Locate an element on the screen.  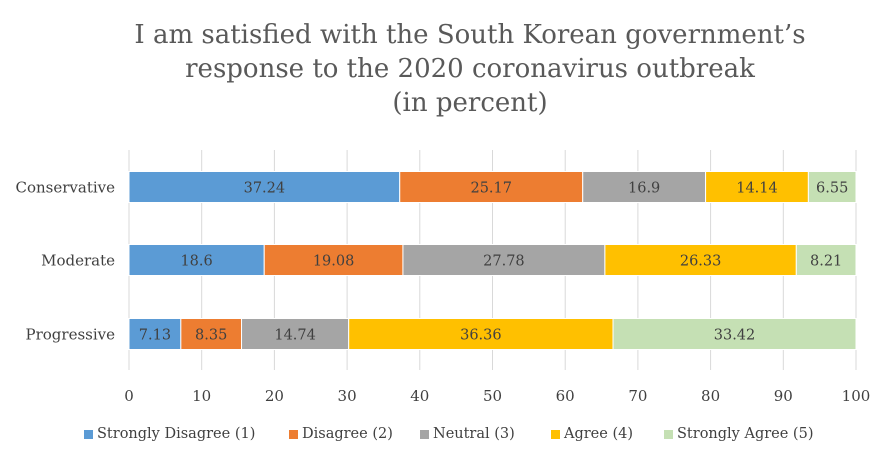
x-tick-label-4: 40 is located at coordinates (419, 396).